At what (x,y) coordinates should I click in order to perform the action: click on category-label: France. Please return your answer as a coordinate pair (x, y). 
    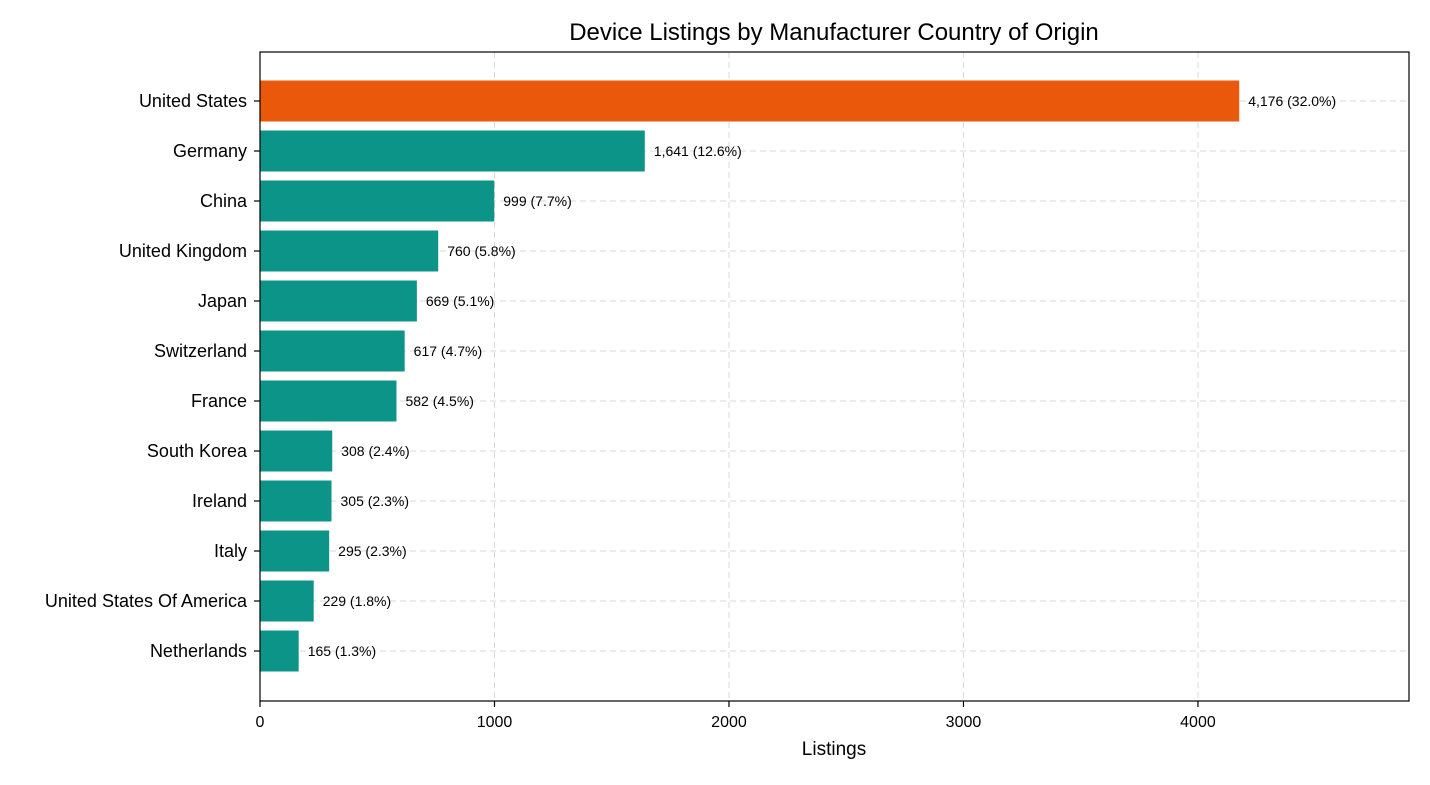
    Looking at the image, I should click on (219, 401).